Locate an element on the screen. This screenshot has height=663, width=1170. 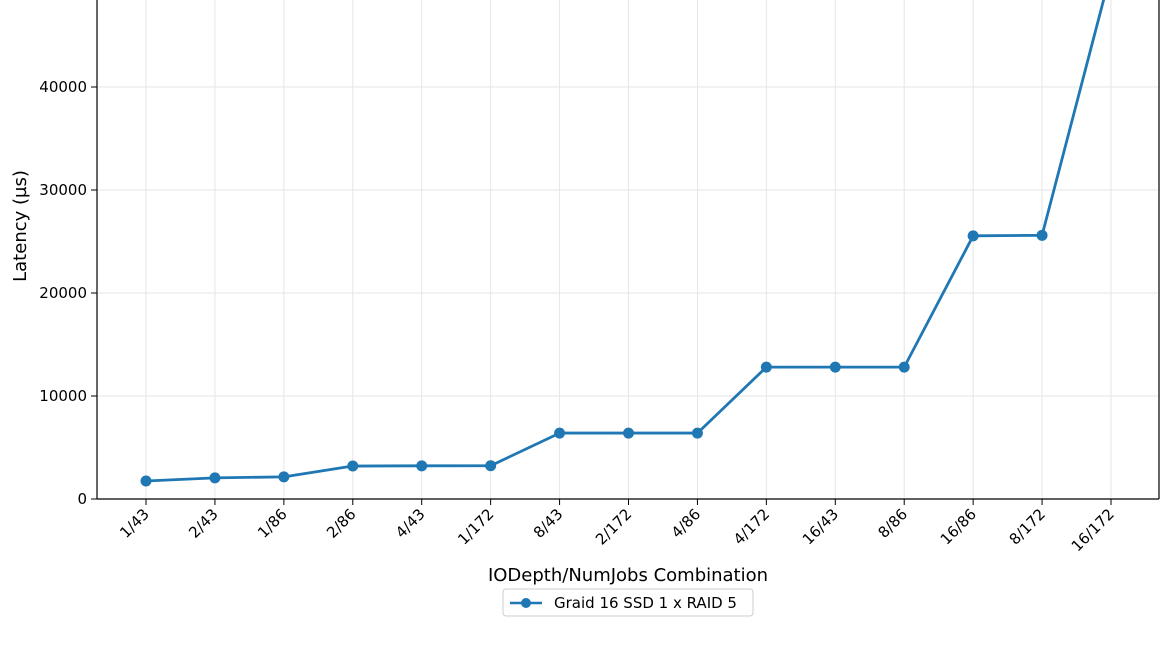
x-tick-label: 2/172 is located at coordinates (613, 526).